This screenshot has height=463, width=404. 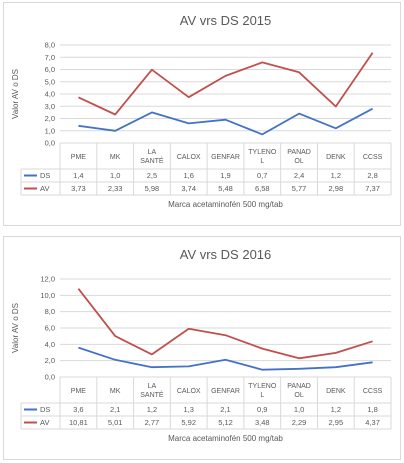 What do you see at coordinates (189, 391) in the screenshot?
I see `chart-b-category-label: CALOX` at bounding box center [189, 391].